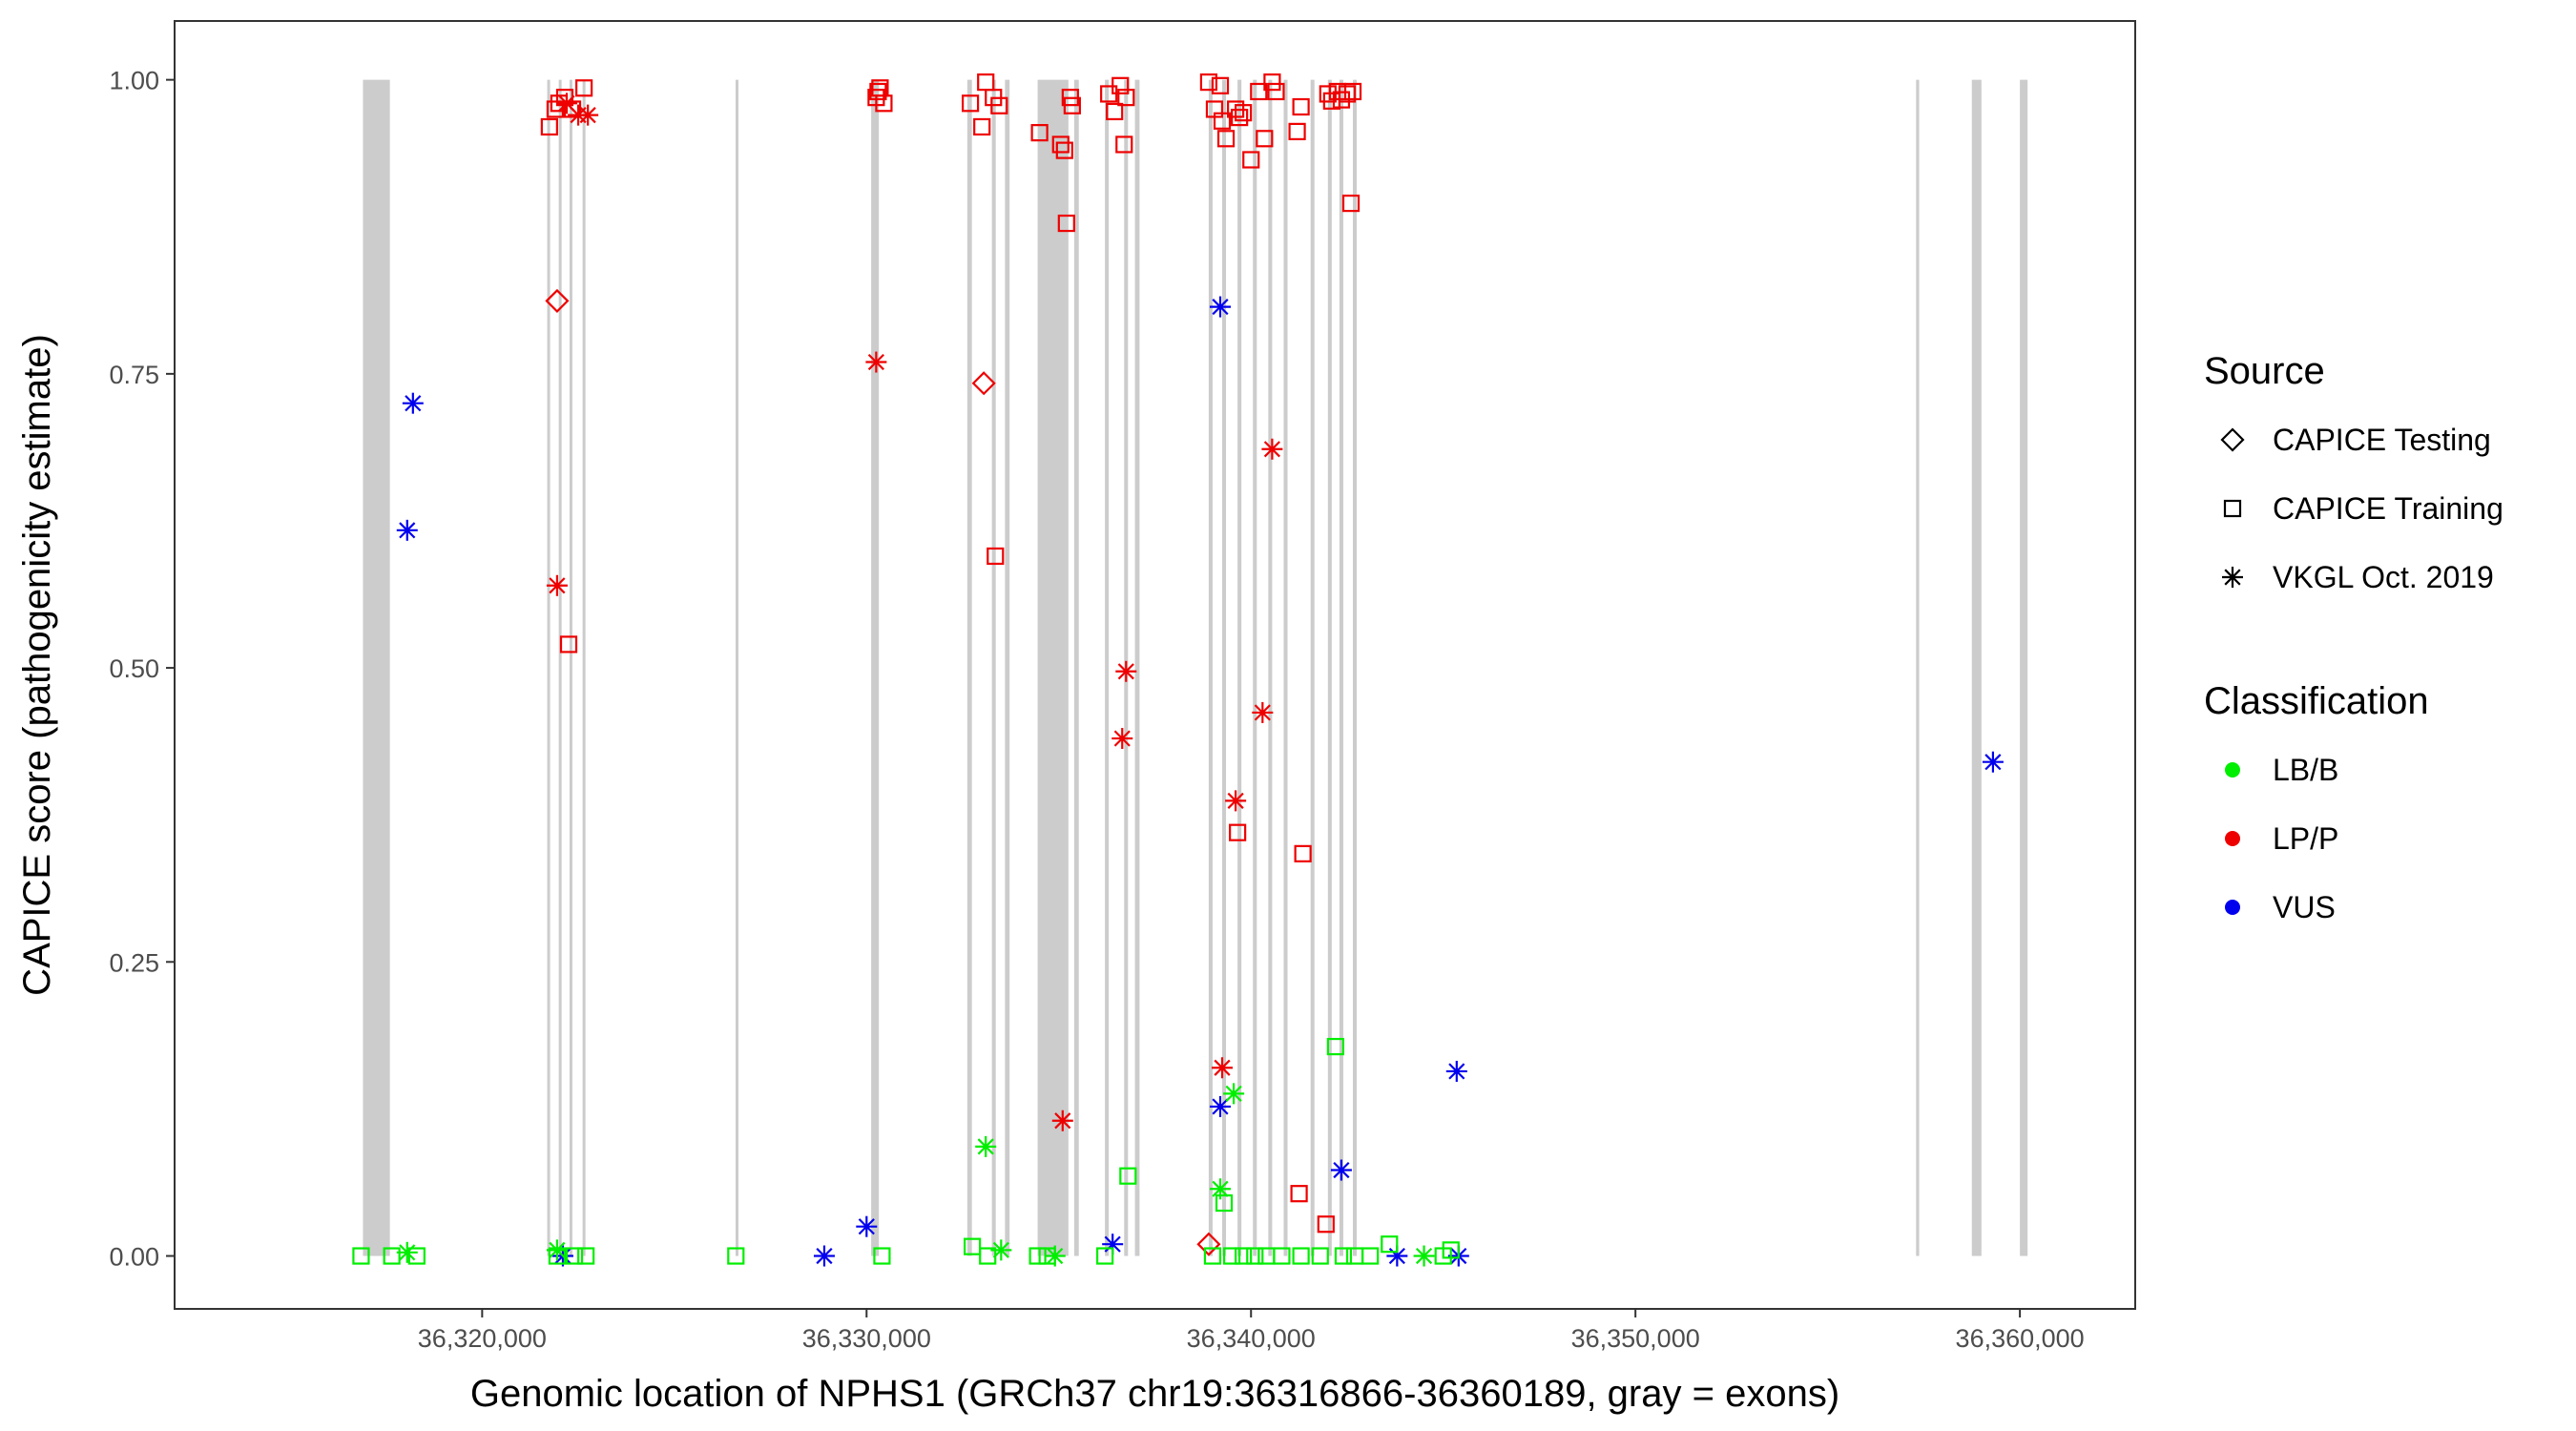 The width and height of the screenshot is (2576, 1431). I want to click on x-tick-label: 36,340,000, so click(1251, 1338).